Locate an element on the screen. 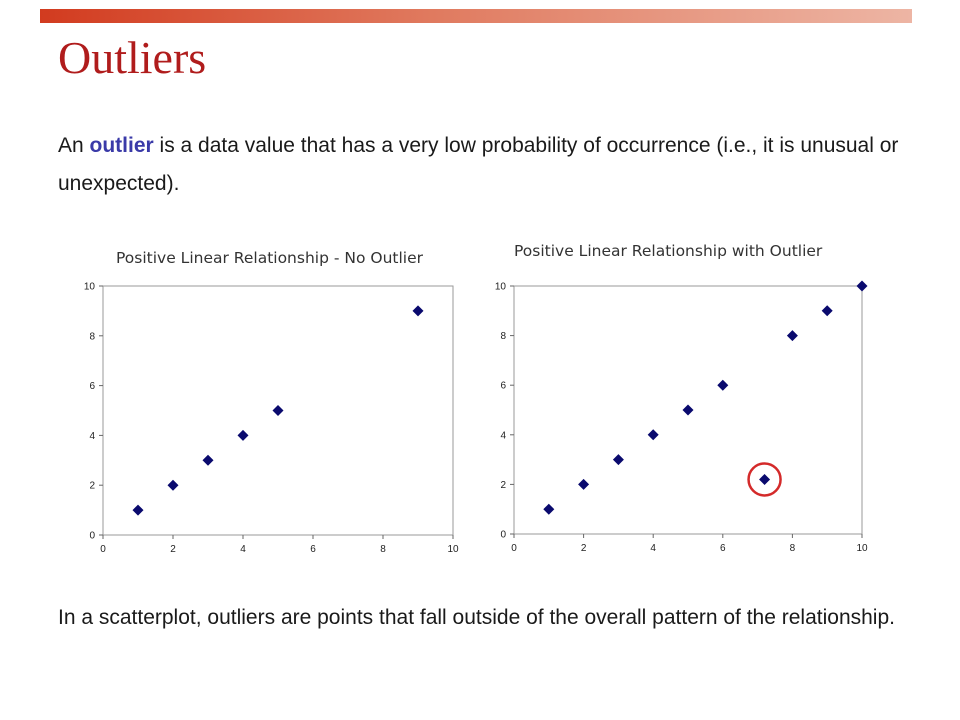  intro-prefix: An is located at coordinates (74, 145).